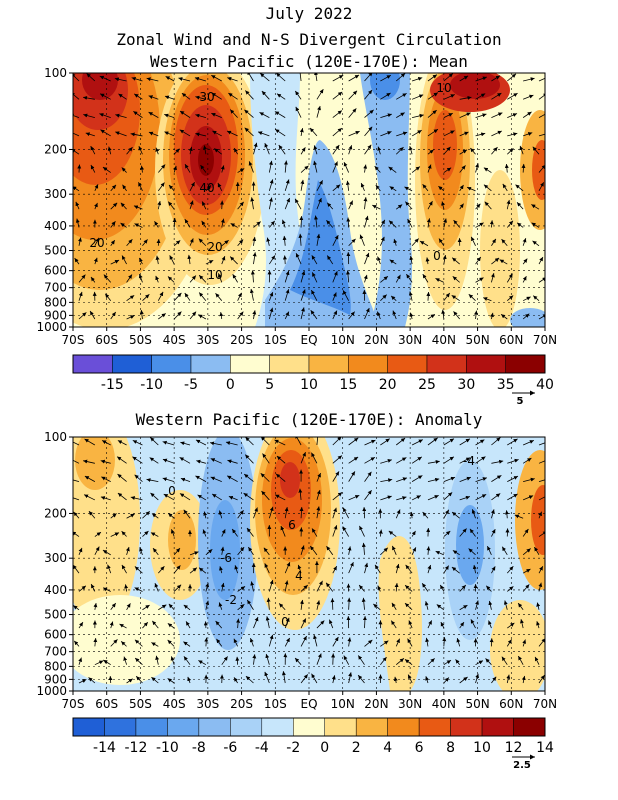  What do you see at coordinates (55, 635) in the screenshot?
I see `y-tick-label: 600` at bounding box center [55, 635].